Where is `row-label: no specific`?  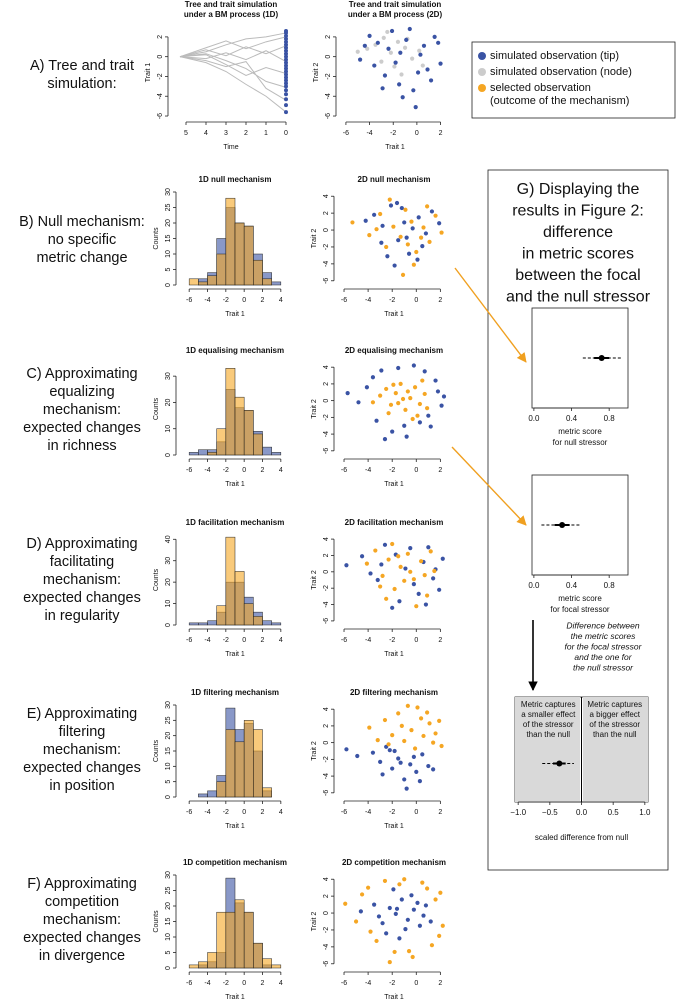
row-label: no specific is located at coordinates (82, 240).